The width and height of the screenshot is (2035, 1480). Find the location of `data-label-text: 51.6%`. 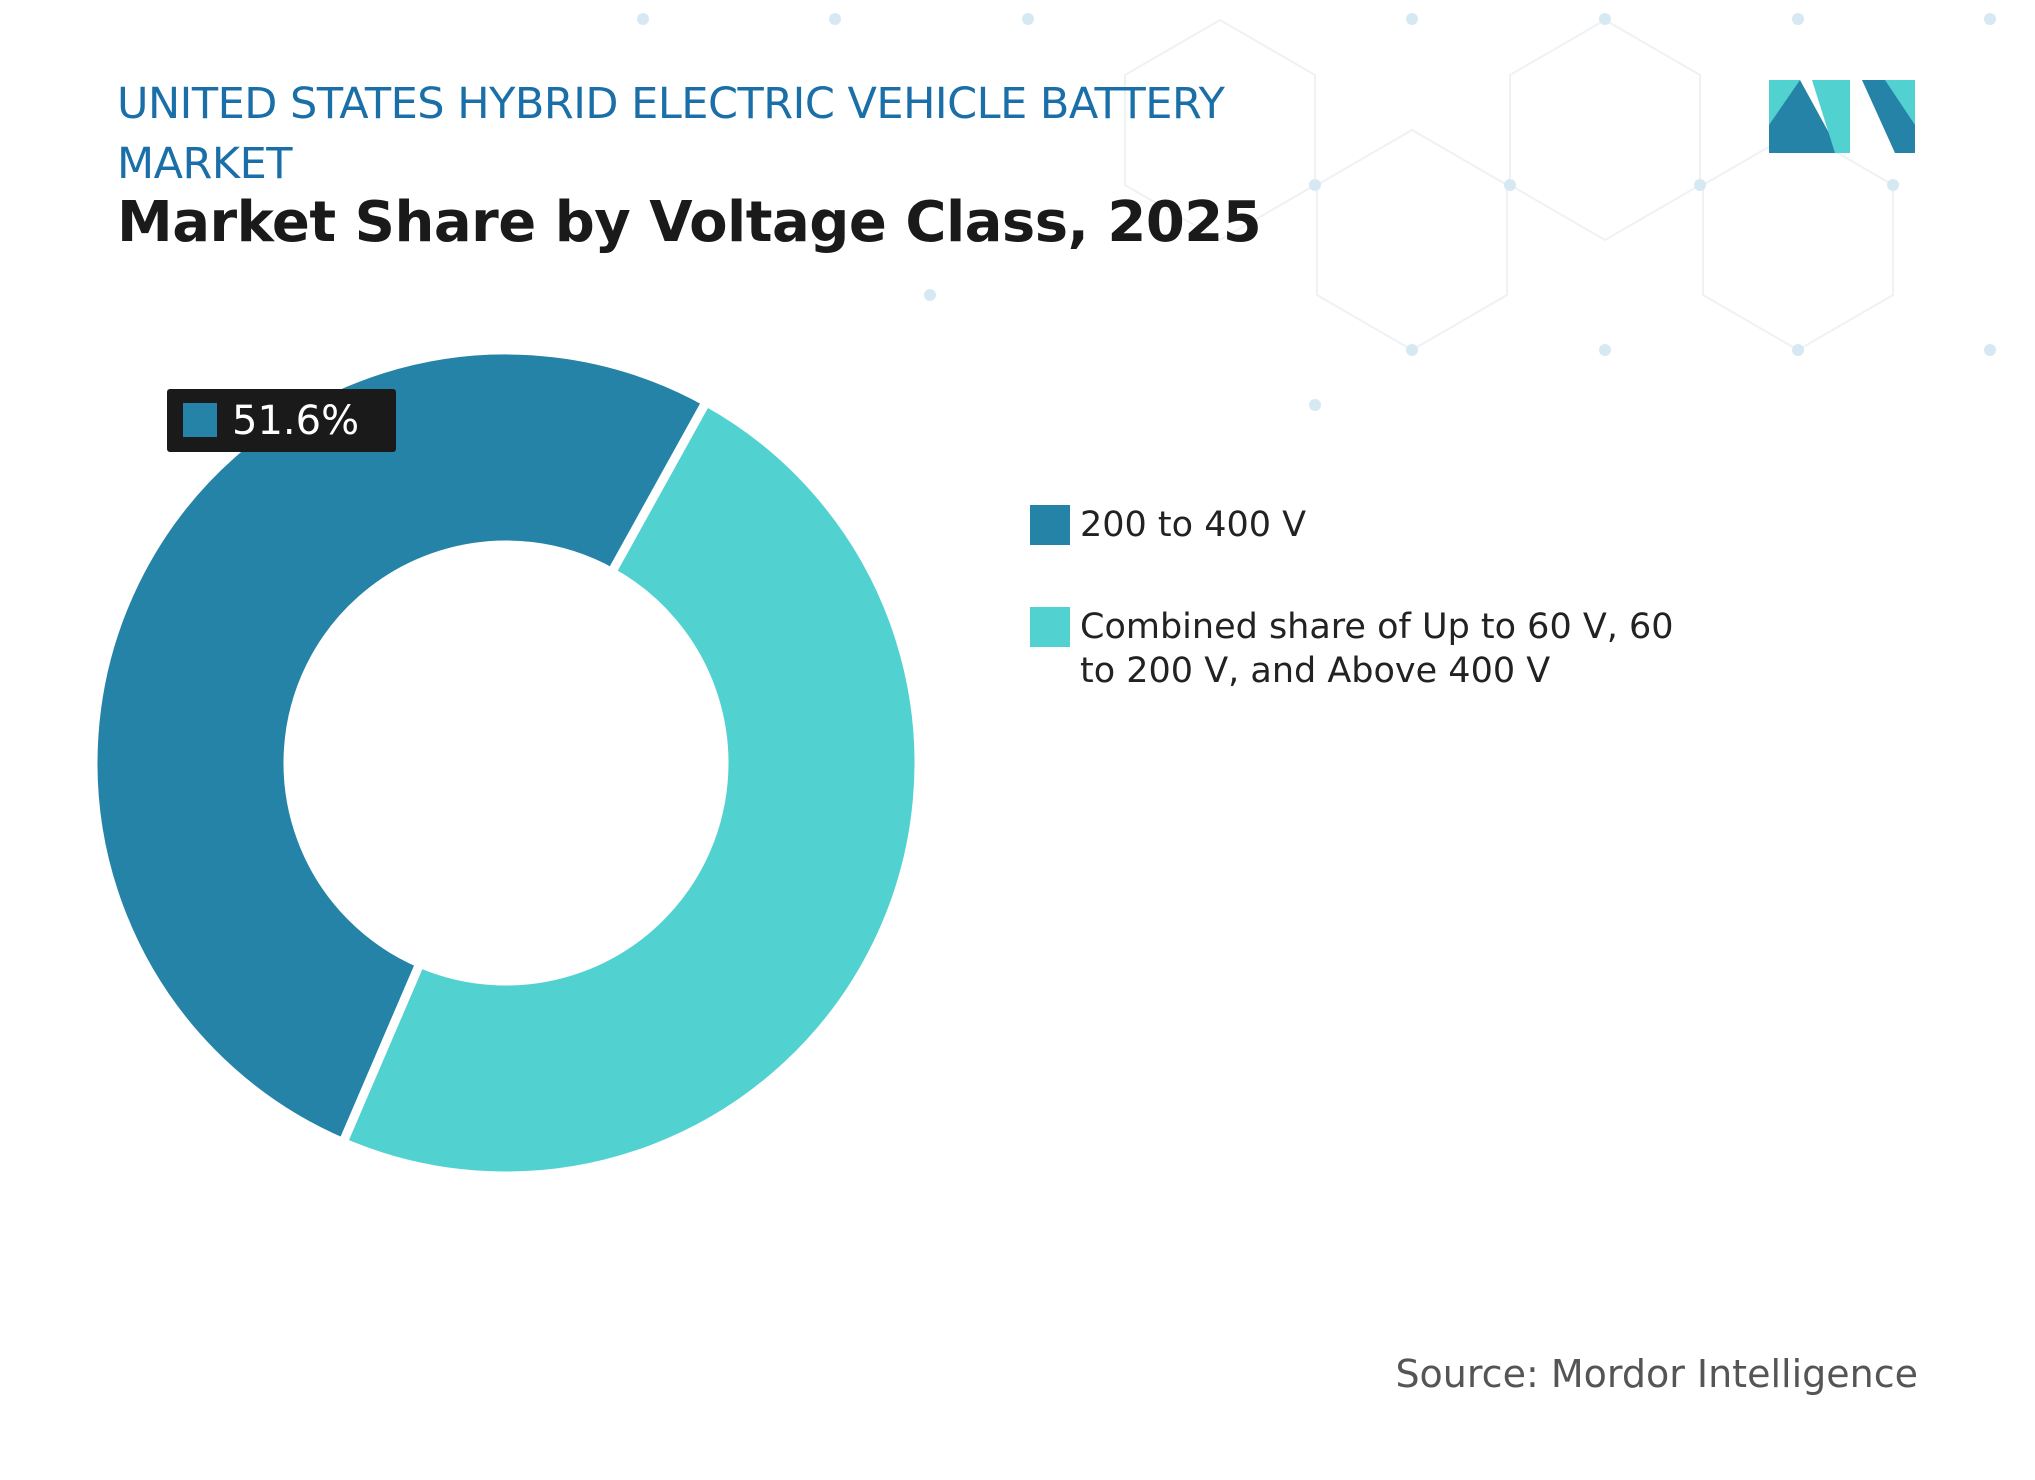

data-label-text: 51.6% is located at coordinates (295, 421).